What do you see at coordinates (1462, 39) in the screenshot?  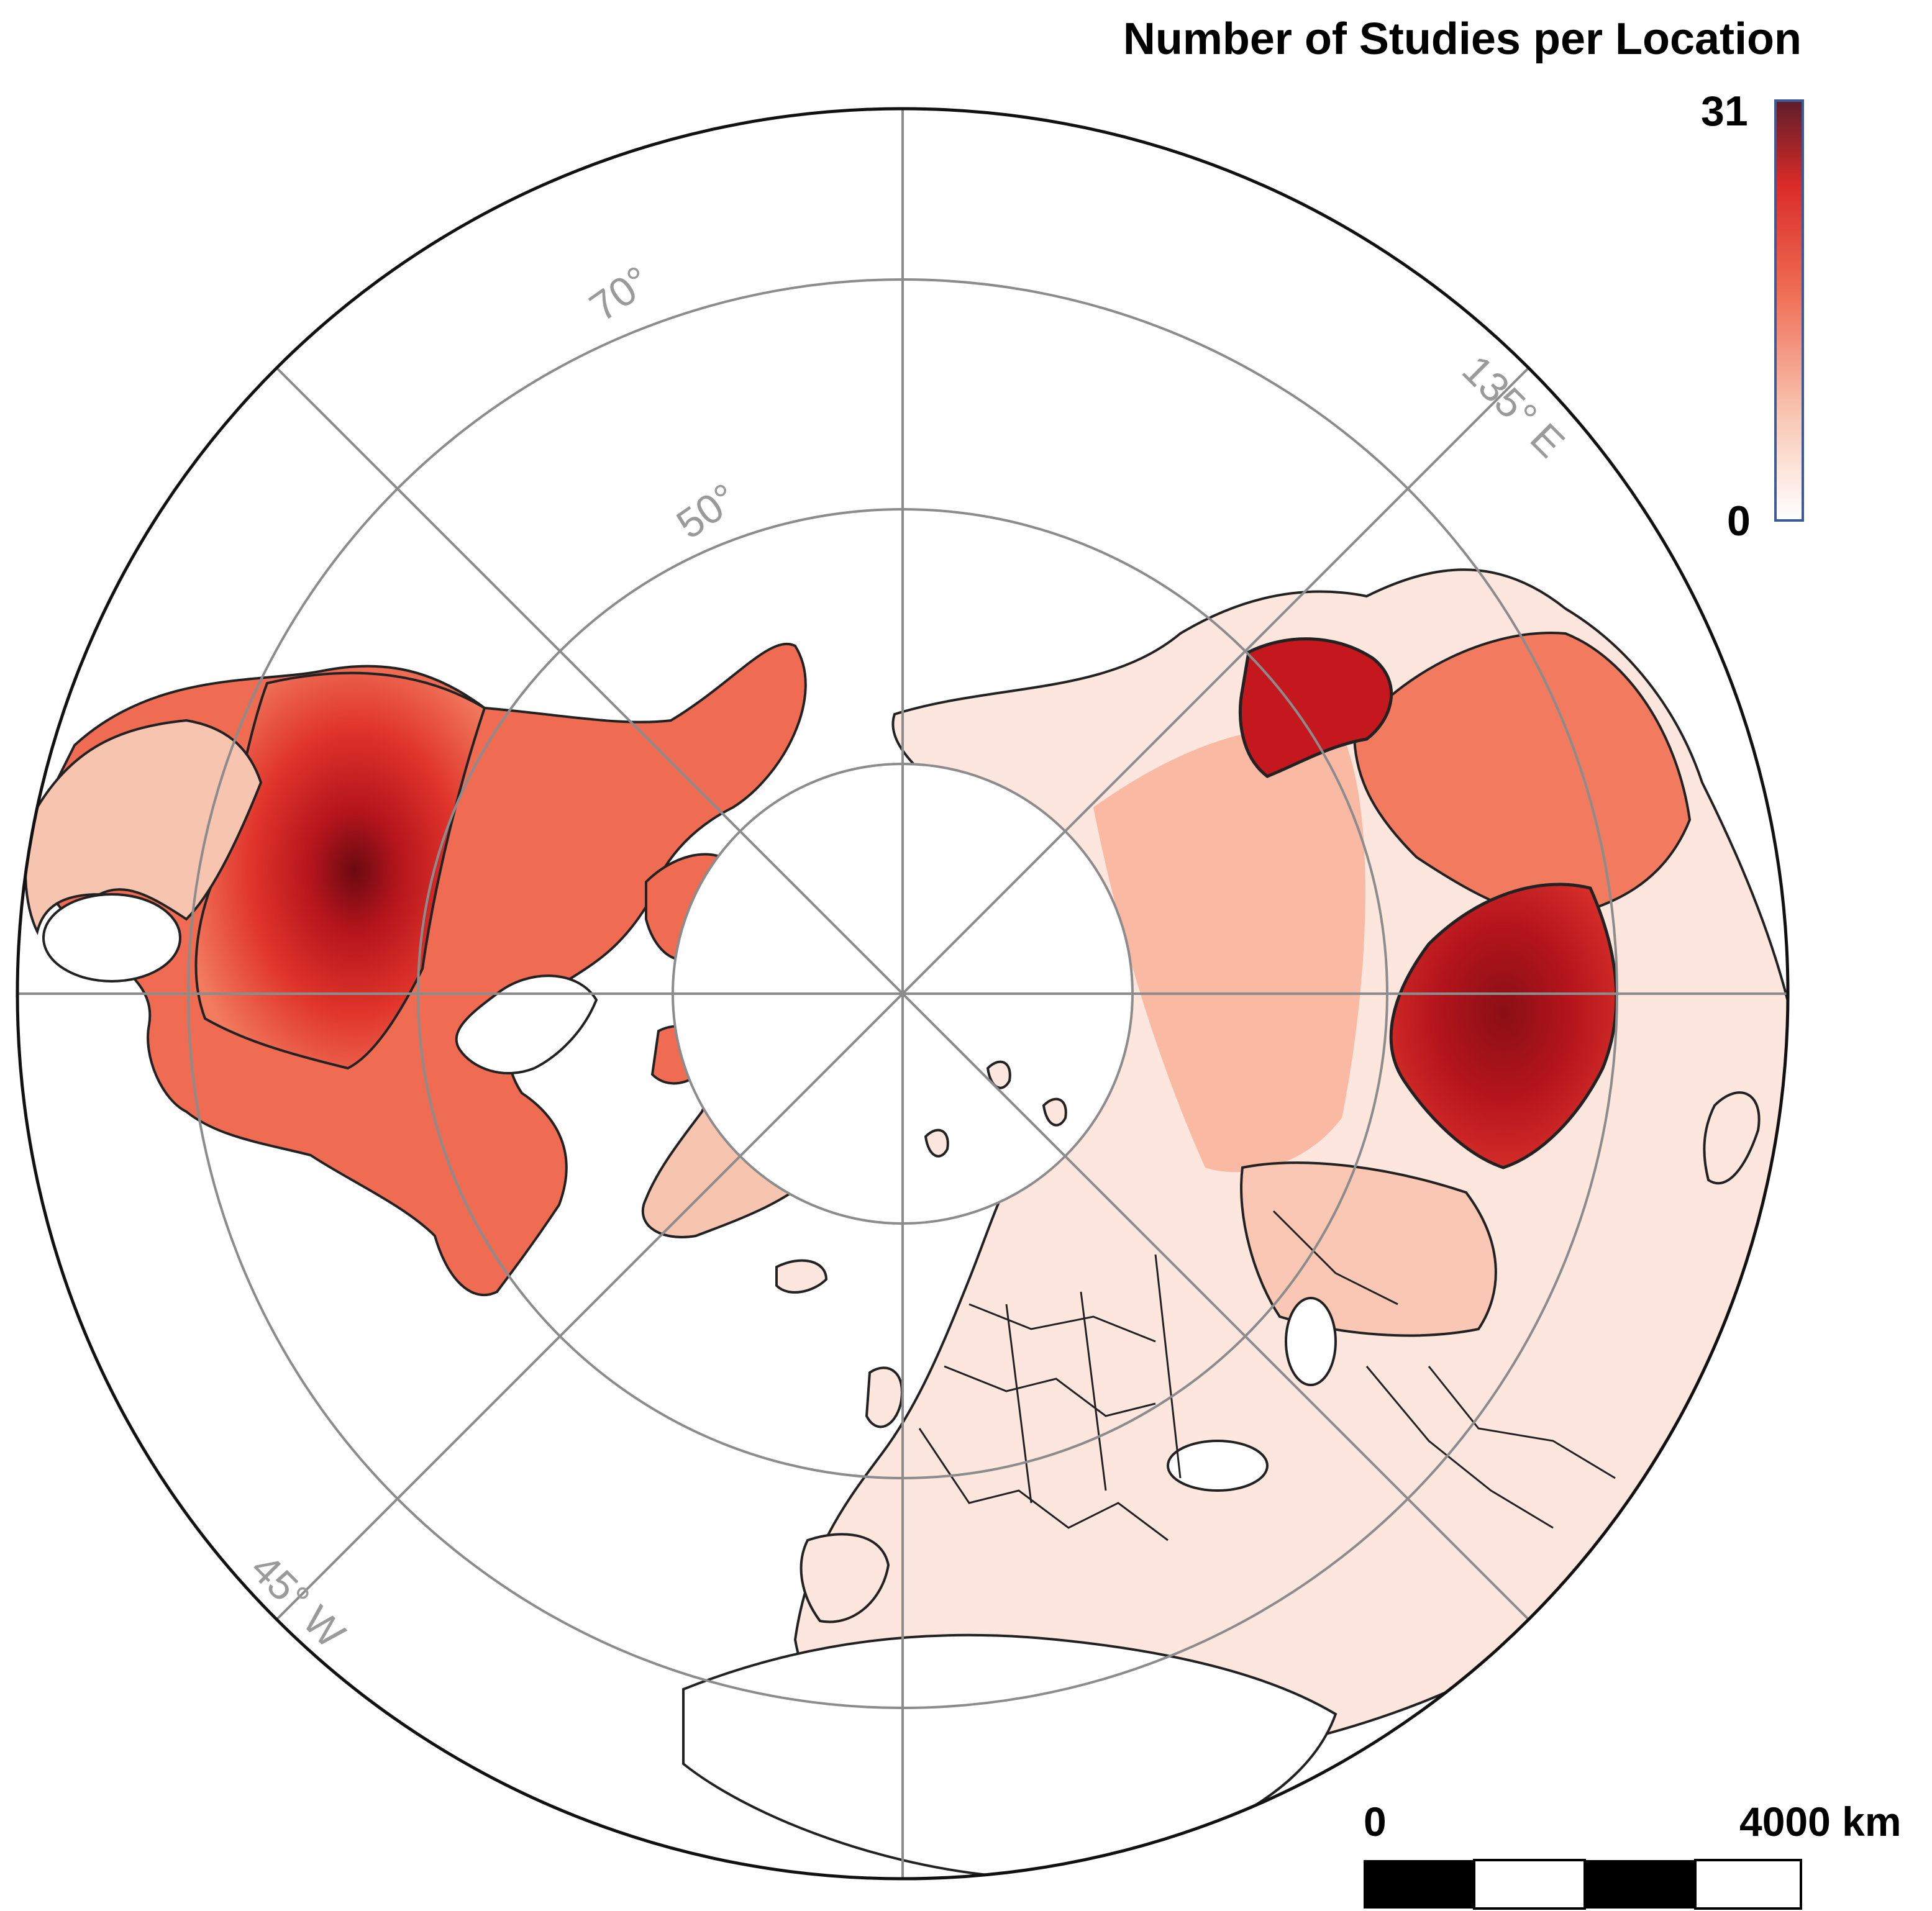 I see `legend-title: Number of Studies per Location` at bounding box center [1462, 39].